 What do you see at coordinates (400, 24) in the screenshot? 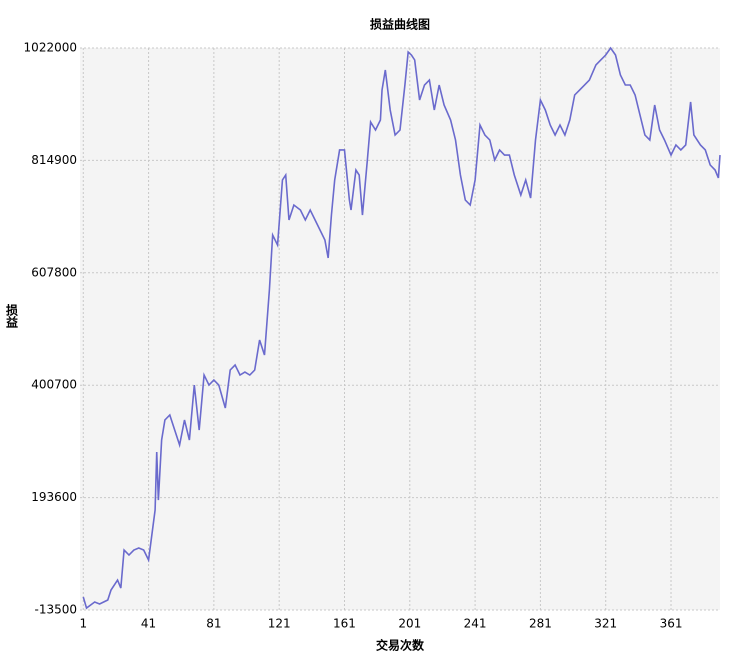
I see `chart-title: 损益曲线图` at bounding box center [400, 24].